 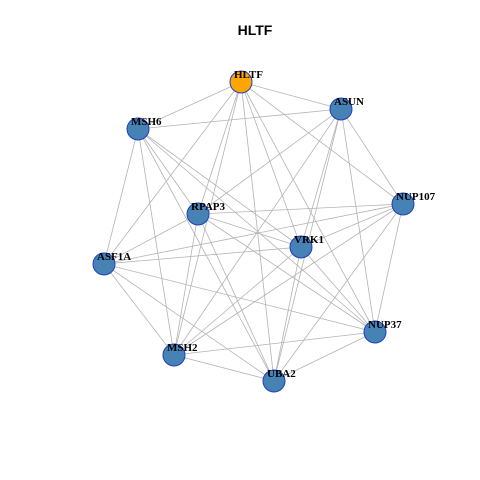 What do you see at coordinates (146, 122) in the screenshot?
I see `node-label: MSH6` at bounding box center [146, 122].